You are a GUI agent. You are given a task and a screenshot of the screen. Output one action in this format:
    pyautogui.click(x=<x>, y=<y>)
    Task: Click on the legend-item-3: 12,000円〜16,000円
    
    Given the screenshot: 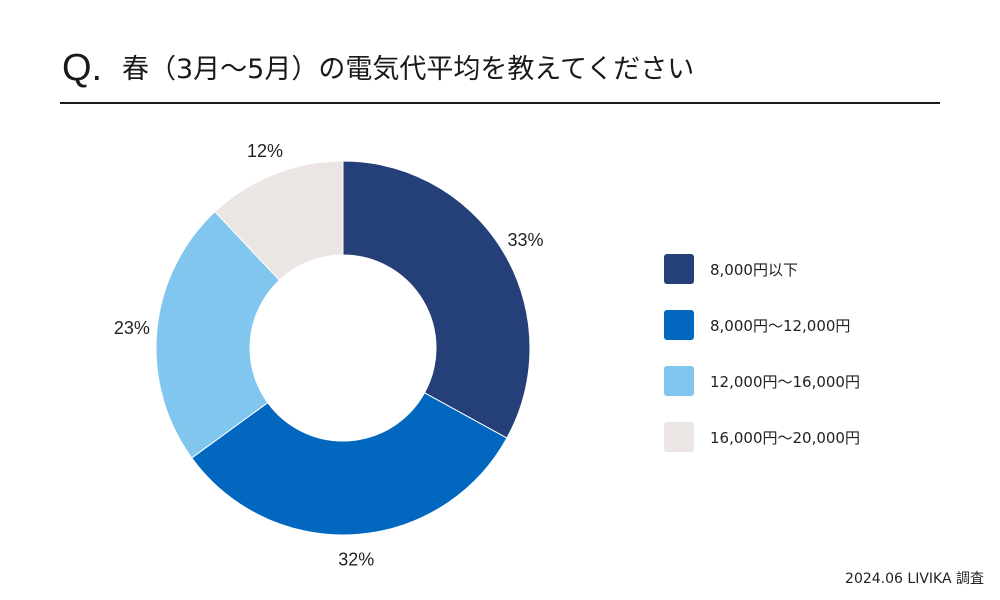 What is the action you would take?
    pyautogui.click(x=814, y=382)
    